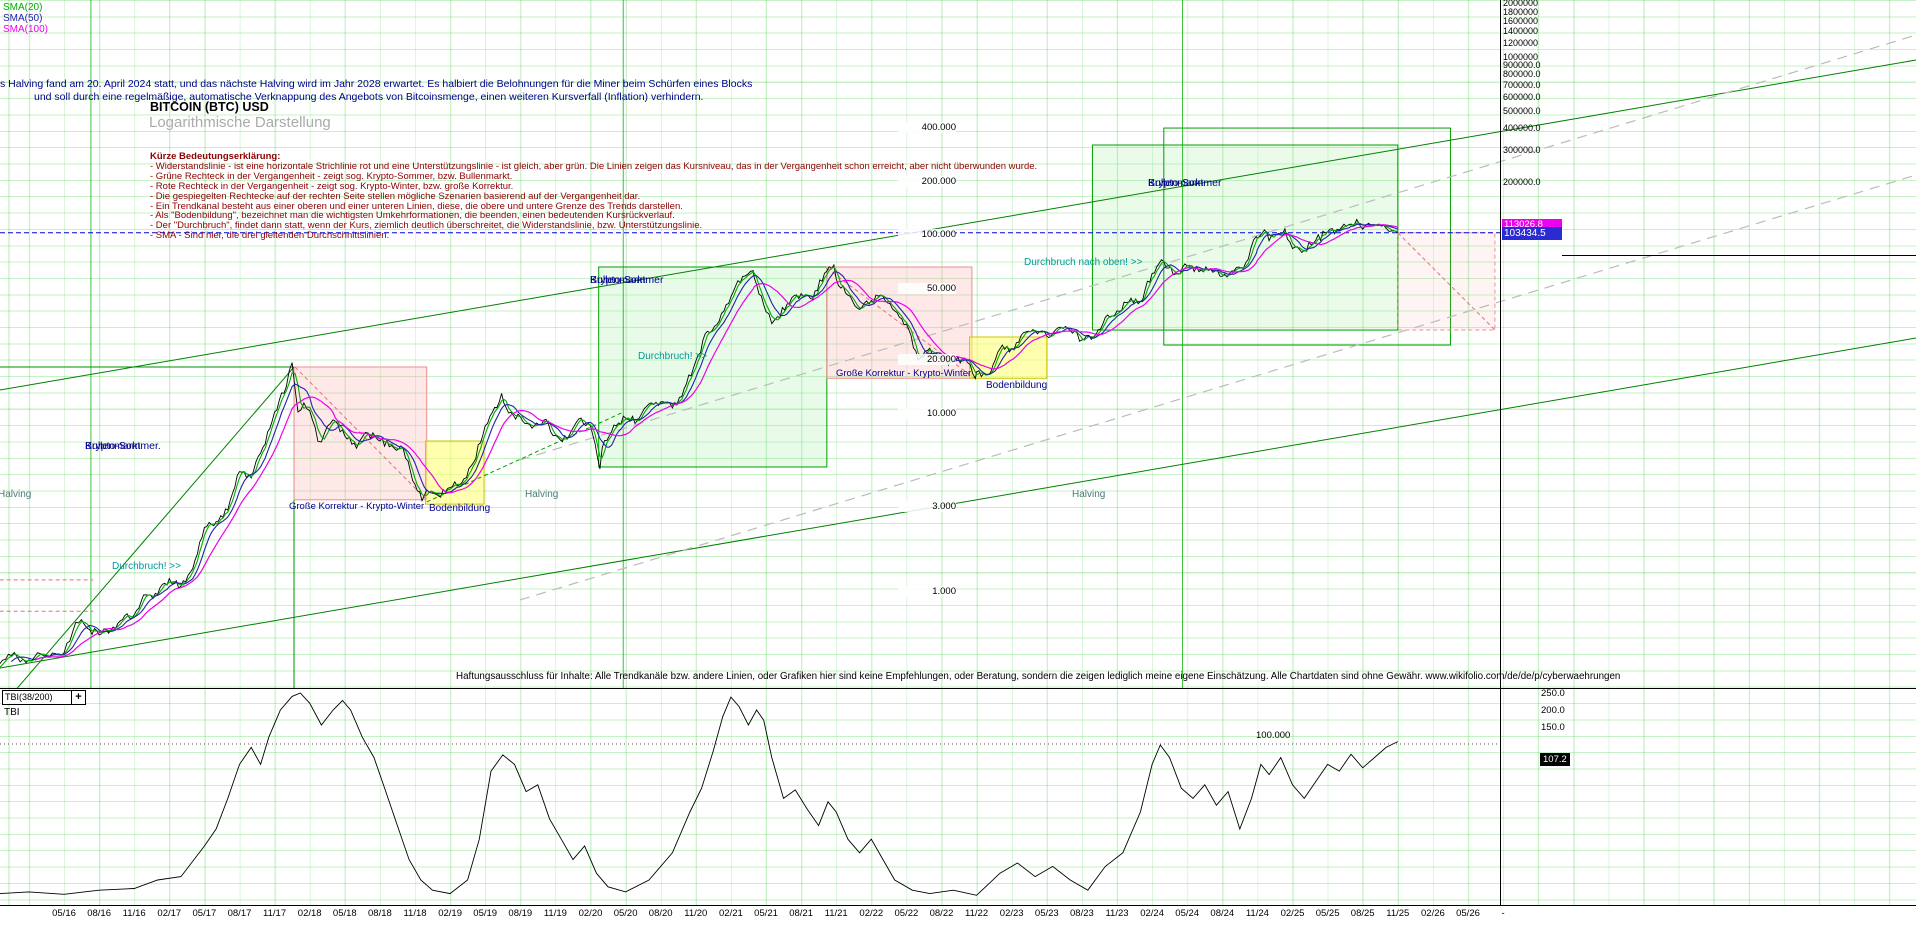 The width and height of the screenshot is (1916, 948). I want to click on right-axis-tick: 400000.0, so click(1522, 128).